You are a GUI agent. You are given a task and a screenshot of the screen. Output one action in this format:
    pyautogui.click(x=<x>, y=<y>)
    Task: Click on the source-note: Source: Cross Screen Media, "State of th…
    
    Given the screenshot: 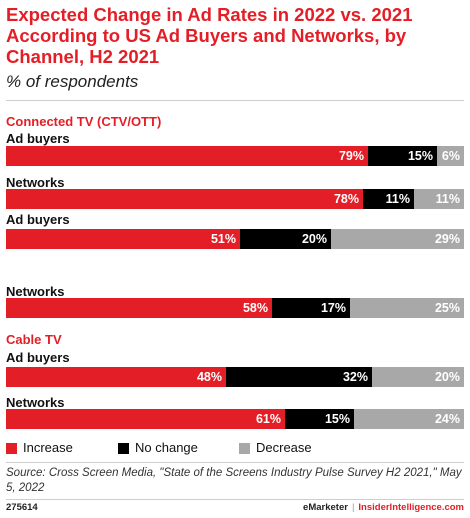 What is the action you would take?
    pyautogui.click(x=234, y=480)
    